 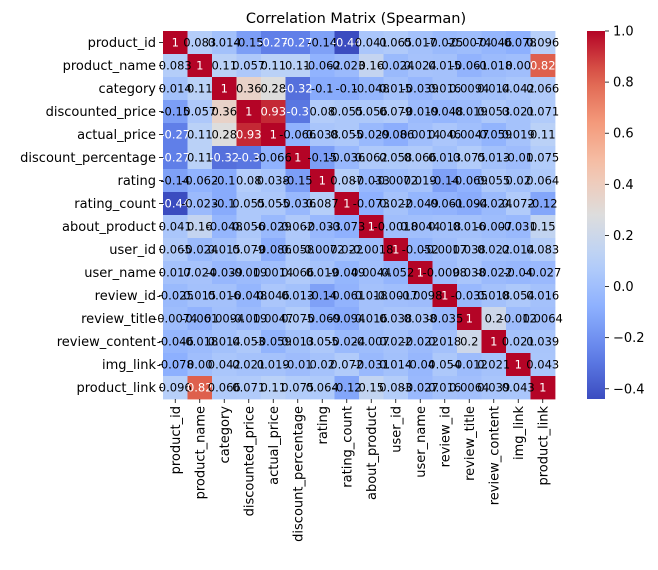 I want to click on cell-value-label: -0.029, so click(x=371, y=135).